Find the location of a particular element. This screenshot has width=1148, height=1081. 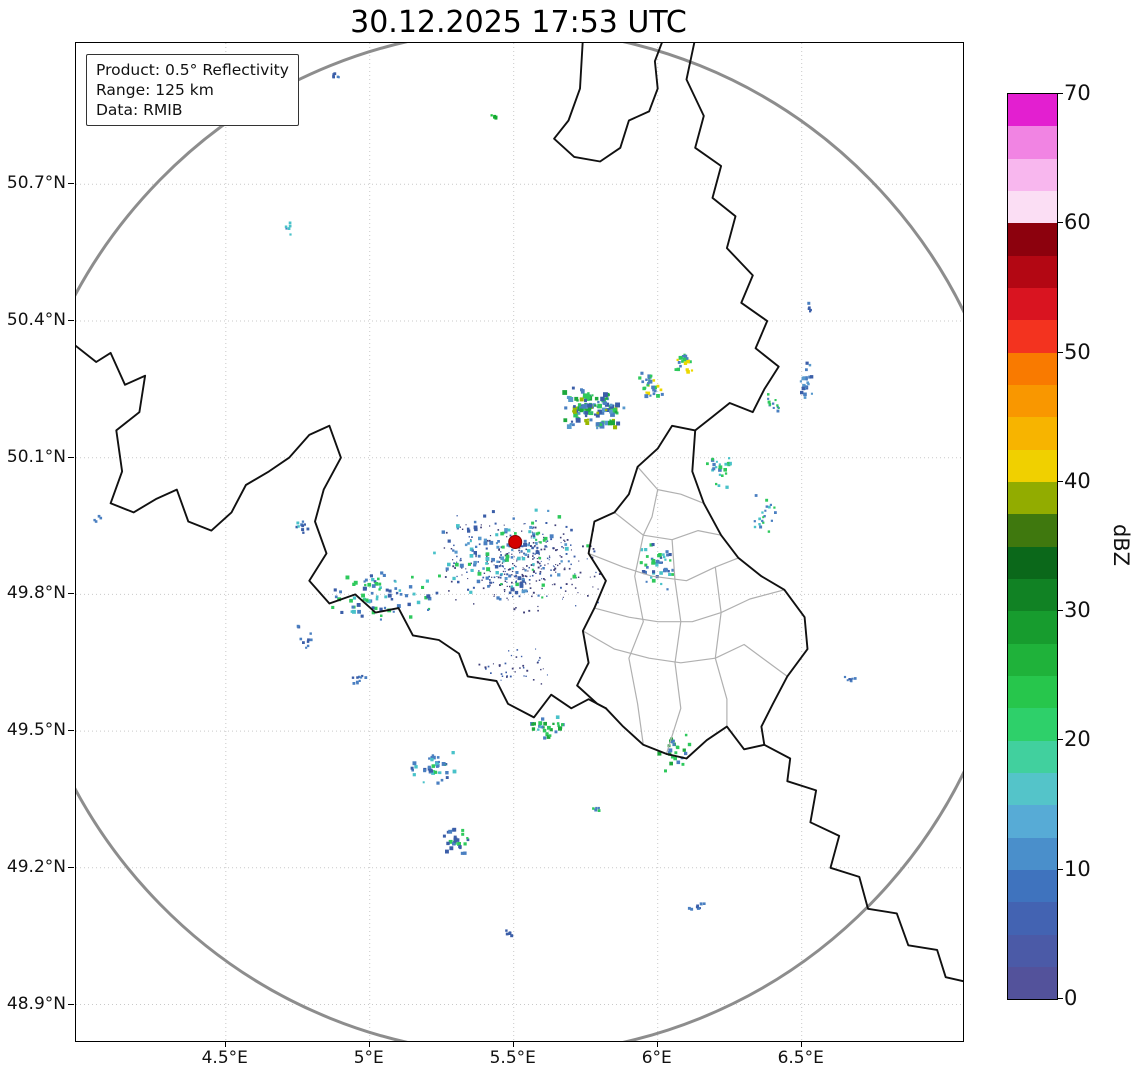

colorbar-tick-label: 60 is located at coordinates (1077, 222).